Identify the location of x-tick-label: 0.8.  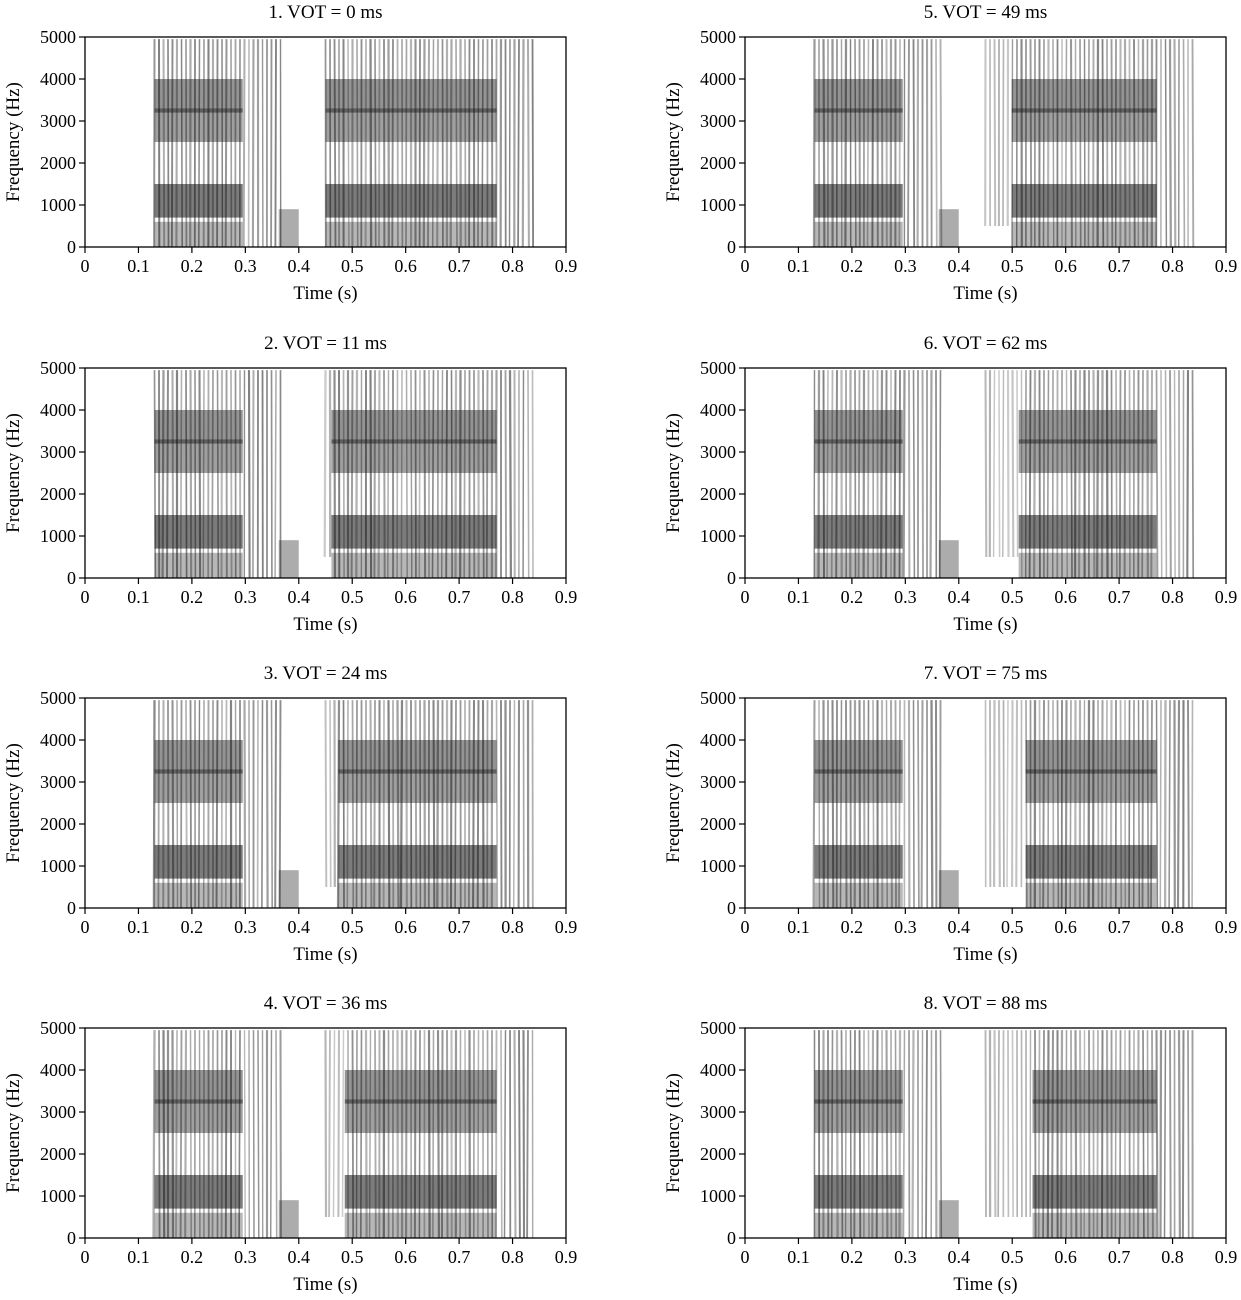
(512, 1257).